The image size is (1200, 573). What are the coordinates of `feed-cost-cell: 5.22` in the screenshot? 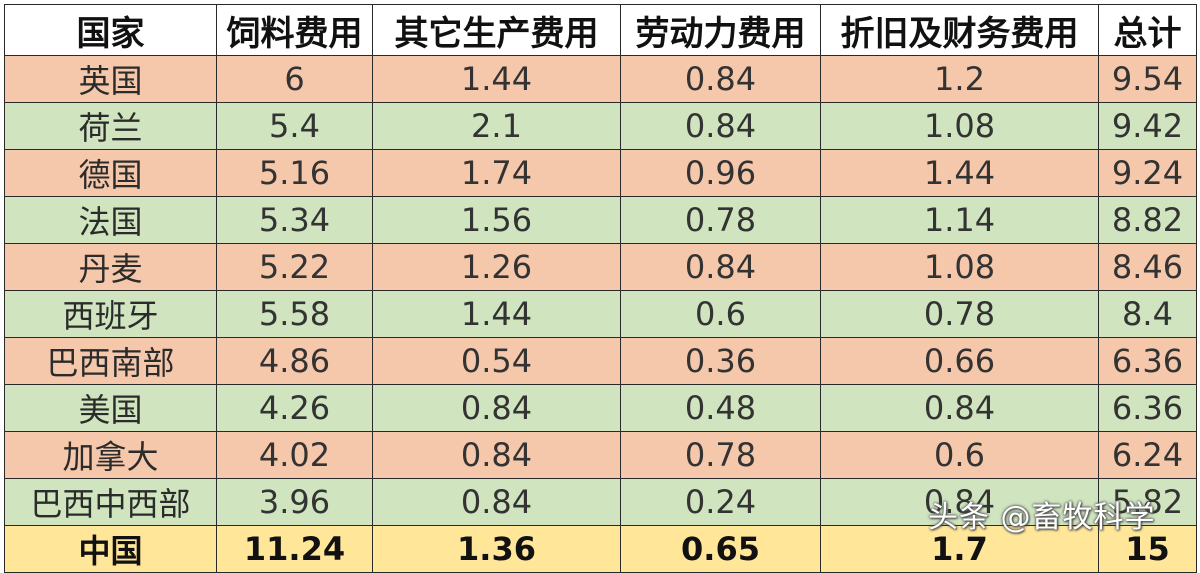 It's located at (294, 267).